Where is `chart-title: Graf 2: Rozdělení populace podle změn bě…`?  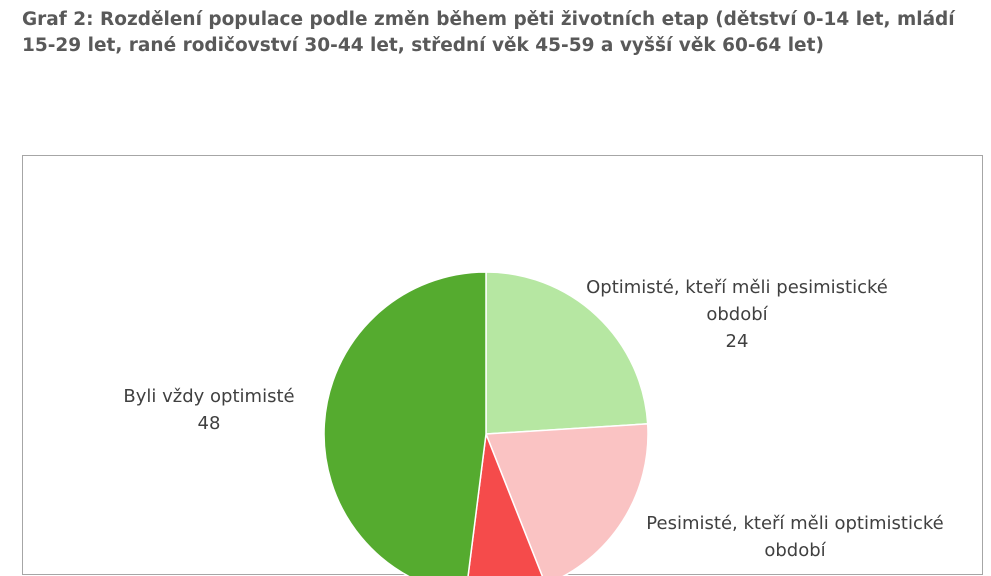
chart-title: Graf 2: Rozdělení populace podle změn bě… is located at coordinates (497, 33).